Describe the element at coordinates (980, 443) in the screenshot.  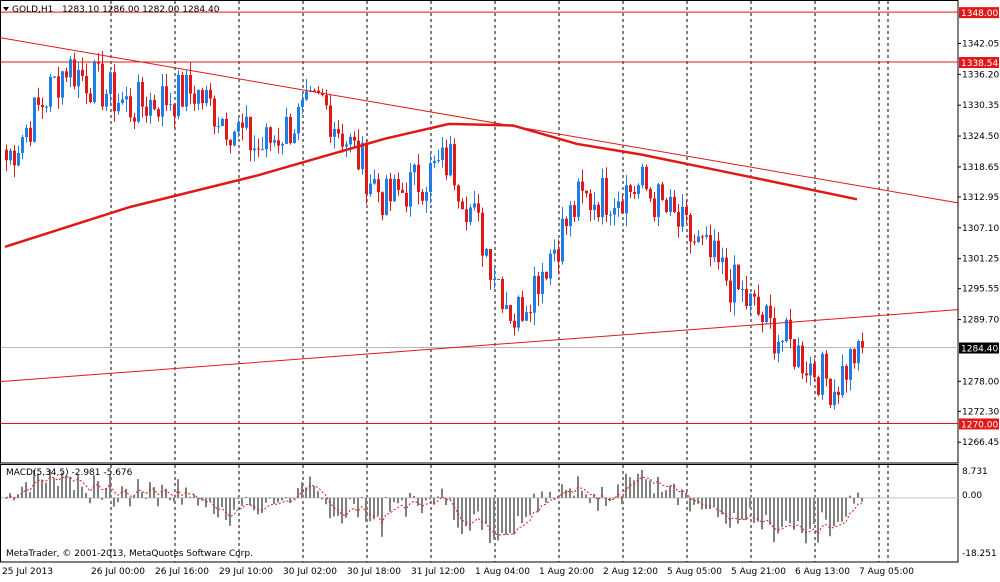
I see `y-tick-label: 1266.45` at that location.